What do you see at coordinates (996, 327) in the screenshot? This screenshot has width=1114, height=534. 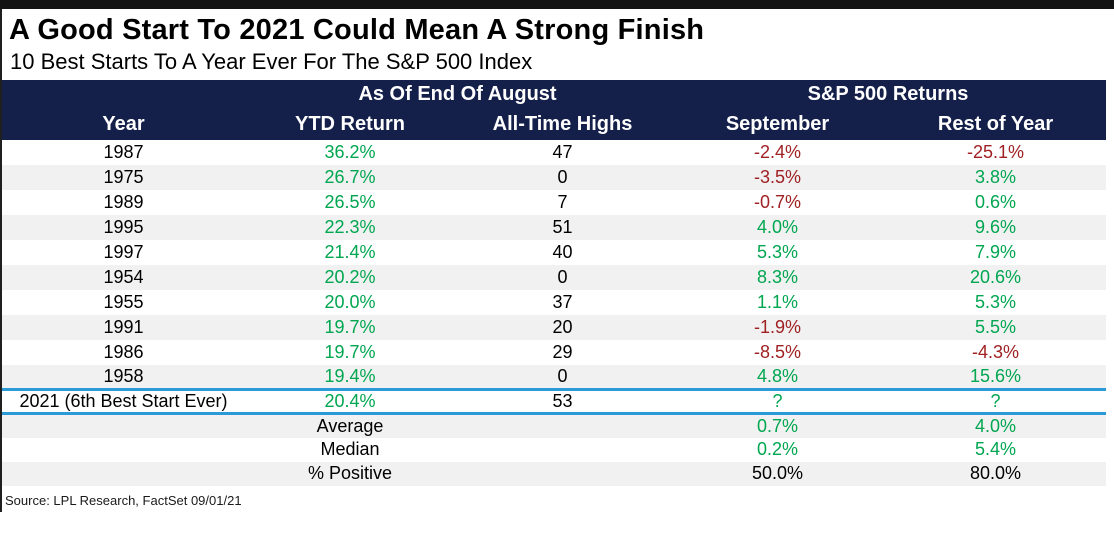 I see `cell-rest-of-year: 5.5%` at bounding box center [996, 327].